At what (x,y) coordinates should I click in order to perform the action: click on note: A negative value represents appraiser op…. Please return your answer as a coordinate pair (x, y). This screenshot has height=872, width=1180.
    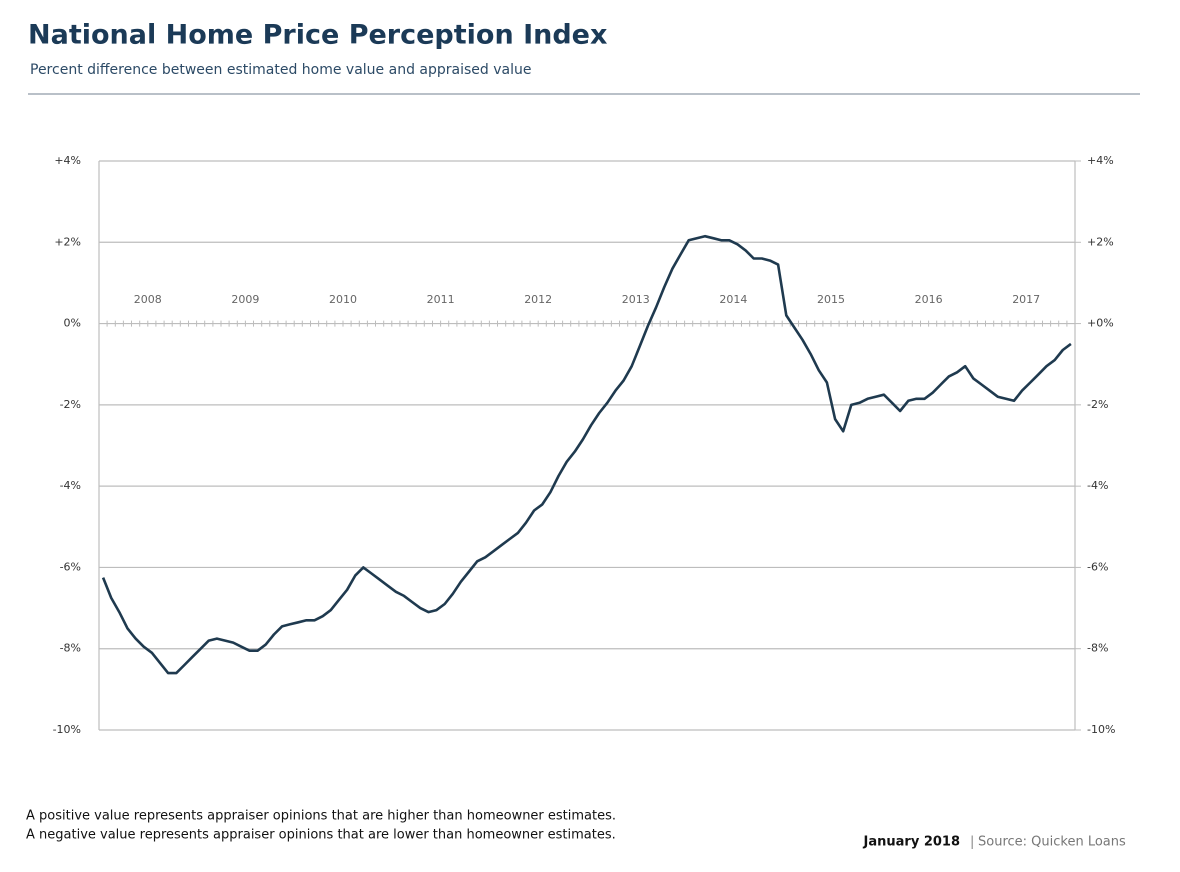
    Looking at the image, I should click on (321, 835).